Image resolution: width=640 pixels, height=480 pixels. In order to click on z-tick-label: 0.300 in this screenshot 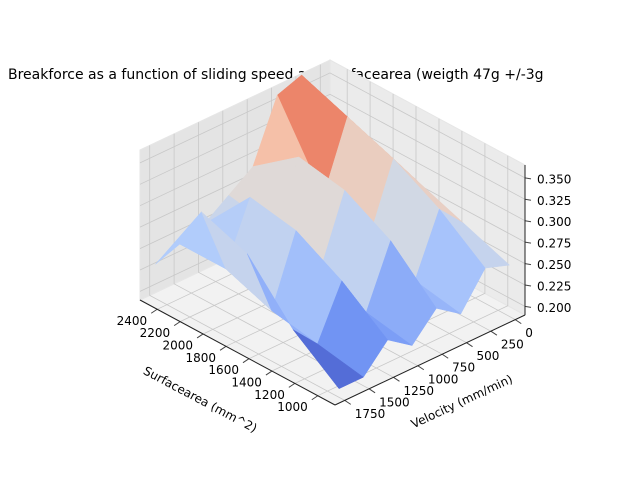, I will do `click(554, 222)`.